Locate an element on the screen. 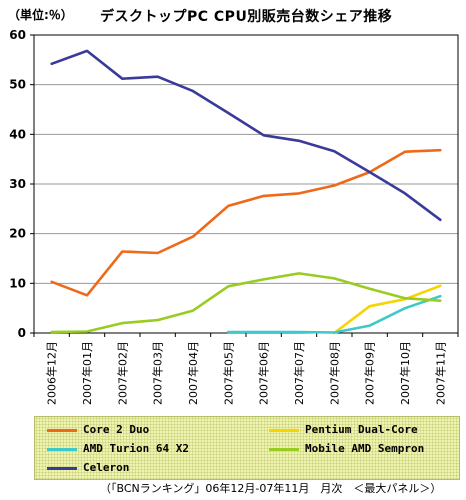  x-tick-label: 2007年08月 is located at coordinates (334, 373).